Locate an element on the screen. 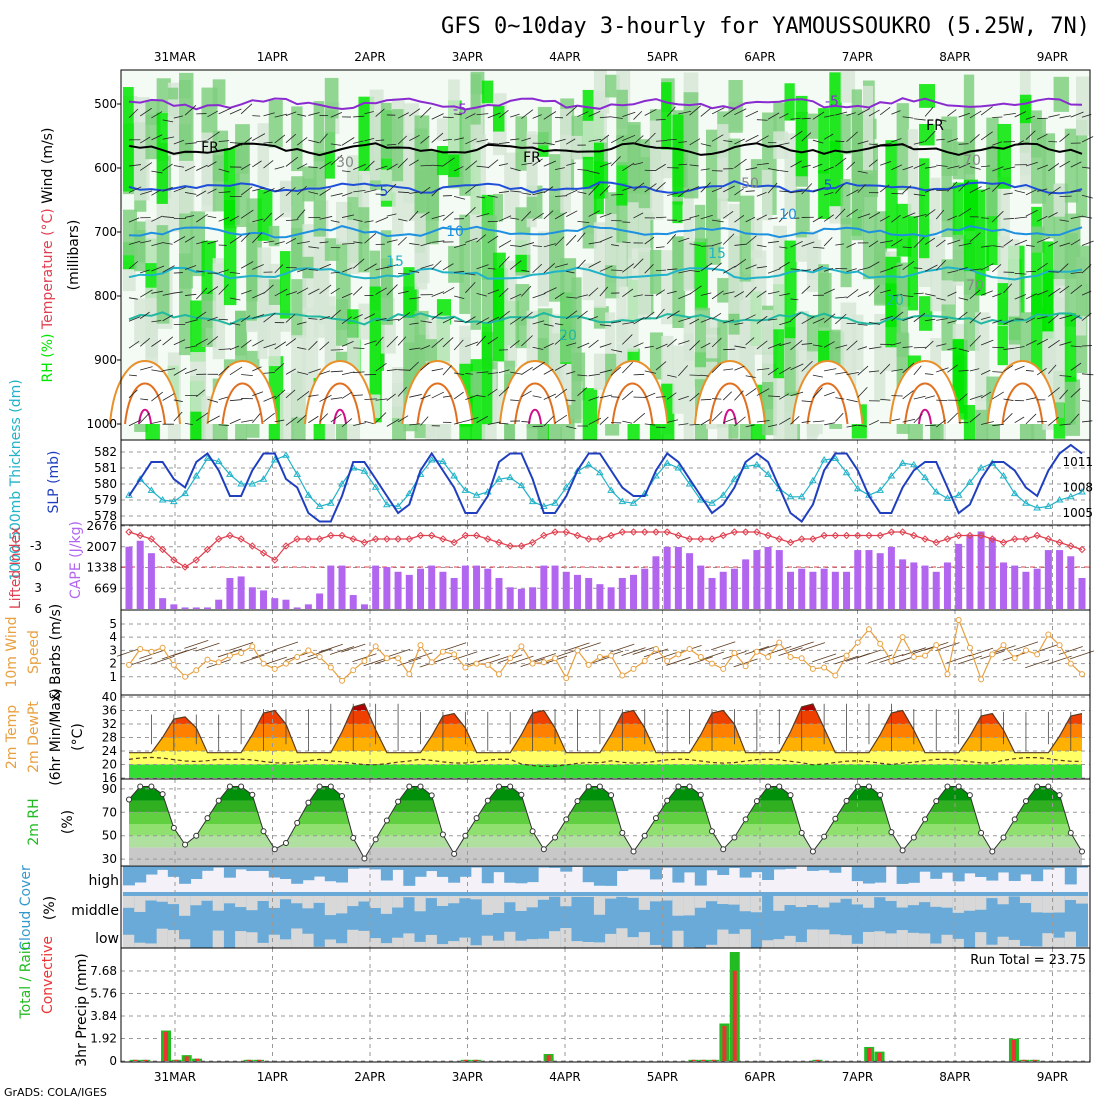 Image resolution: width=1100 pixels, height=1100 pixels. wind10-barb is located at coordinates (420, 657).